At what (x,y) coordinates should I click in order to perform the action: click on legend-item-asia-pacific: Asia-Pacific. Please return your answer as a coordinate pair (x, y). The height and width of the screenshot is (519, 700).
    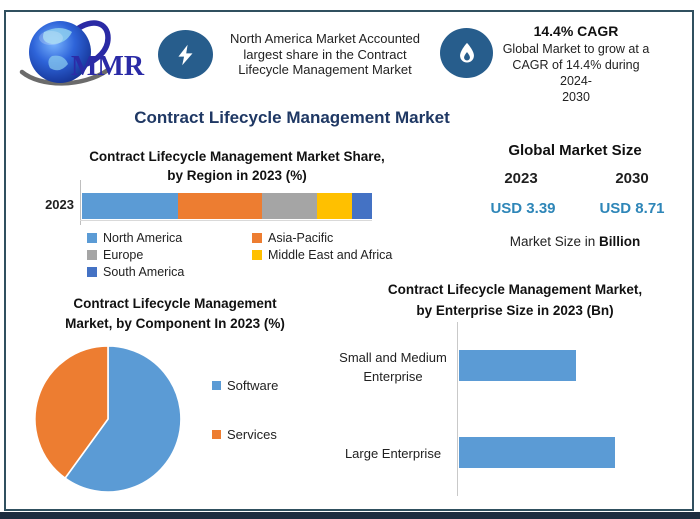
    Looking at the image, I should click on (339, 237).